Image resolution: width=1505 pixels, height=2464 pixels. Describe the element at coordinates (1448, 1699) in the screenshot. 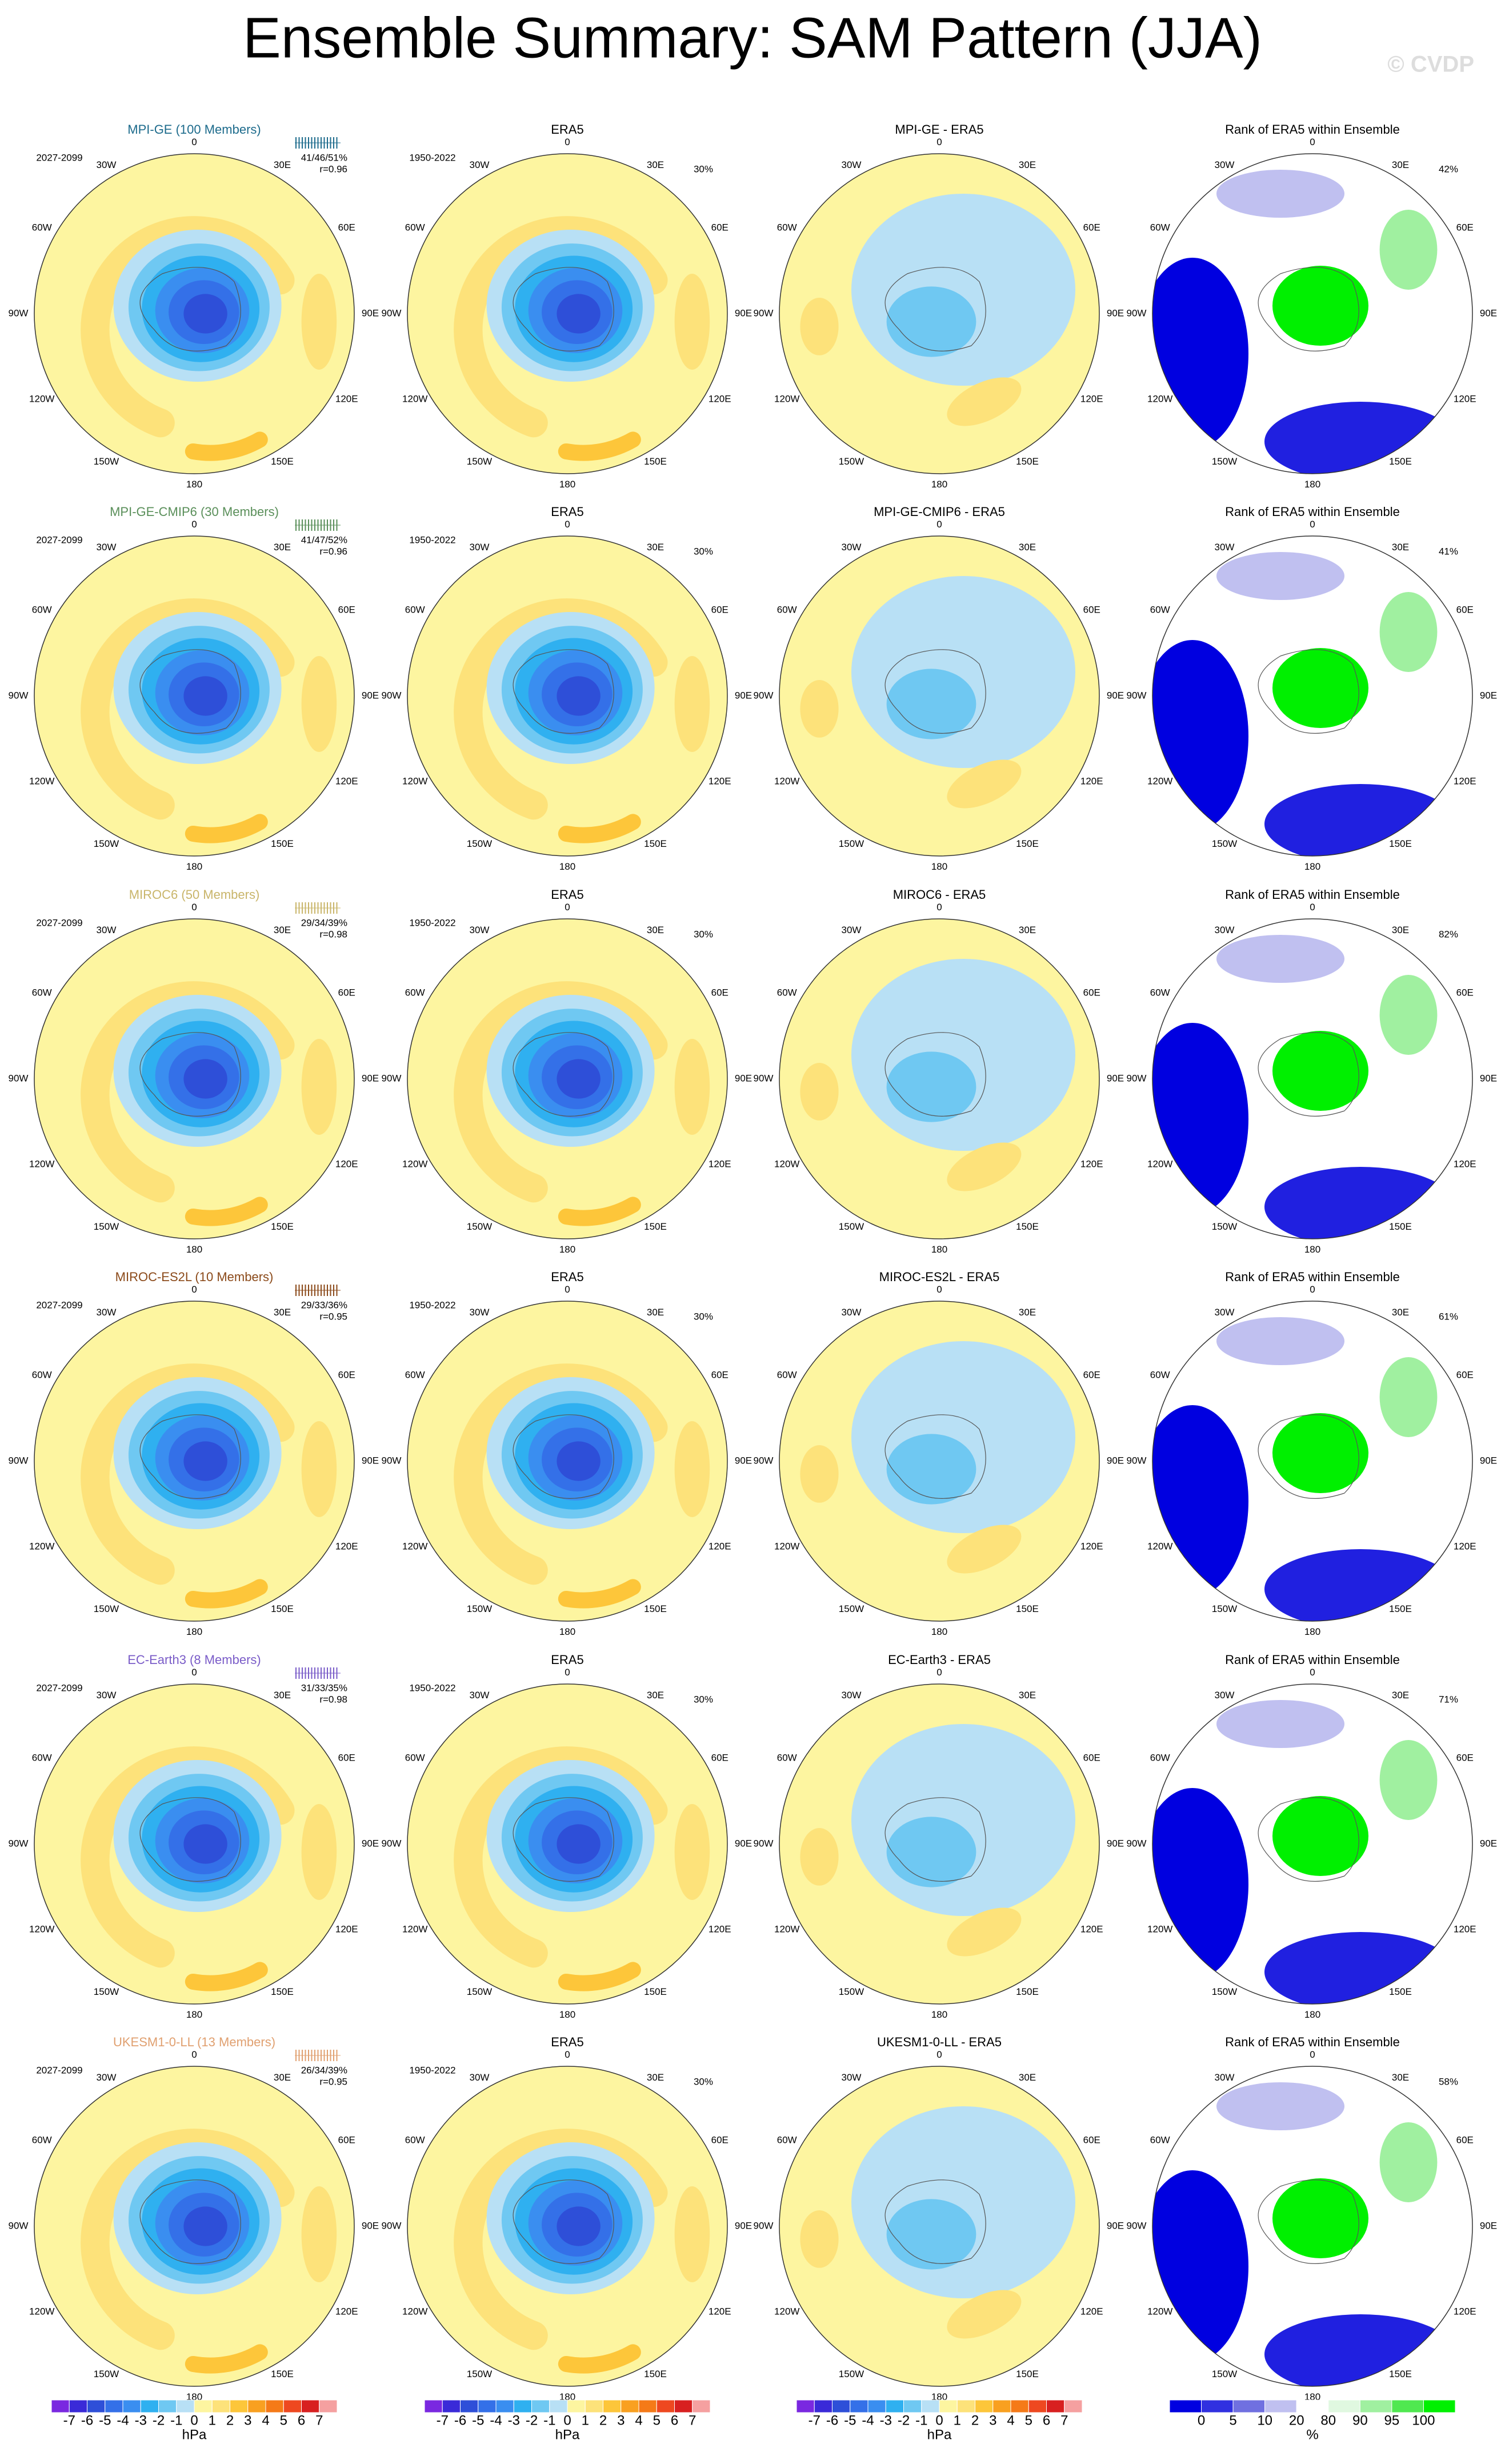

I see `rank-pct: 71%` at that location.